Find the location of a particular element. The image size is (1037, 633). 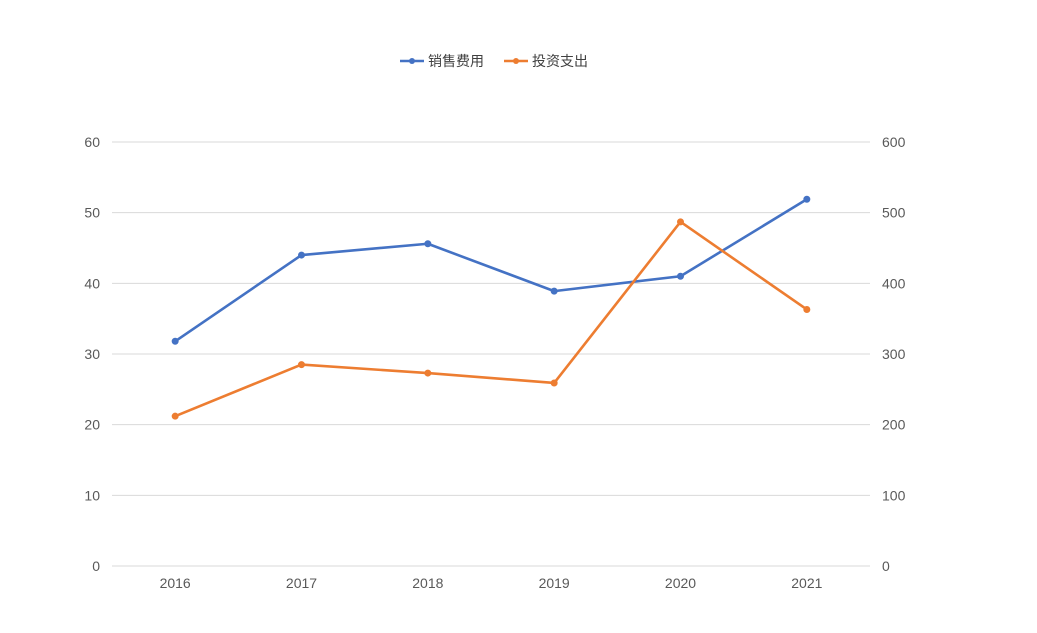

y-right-tick-label: 200 is located at coordinates (894, 425).